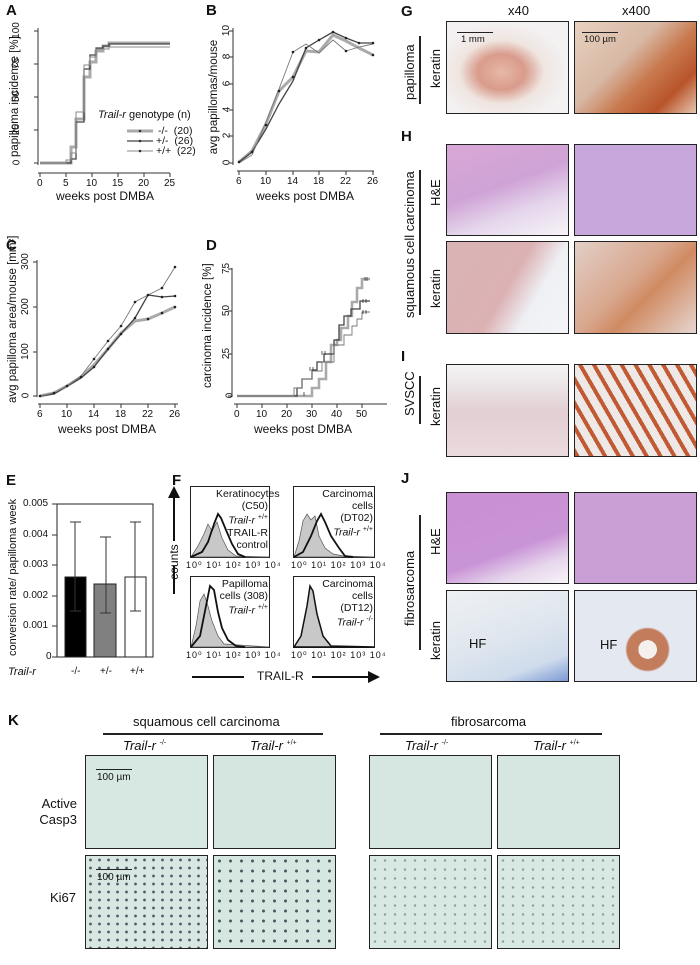  What do you see at coordinates (507, 287) in the screenshot?
I see `histology-image-scc-keratin-x40` at bounding box center [507, 287].